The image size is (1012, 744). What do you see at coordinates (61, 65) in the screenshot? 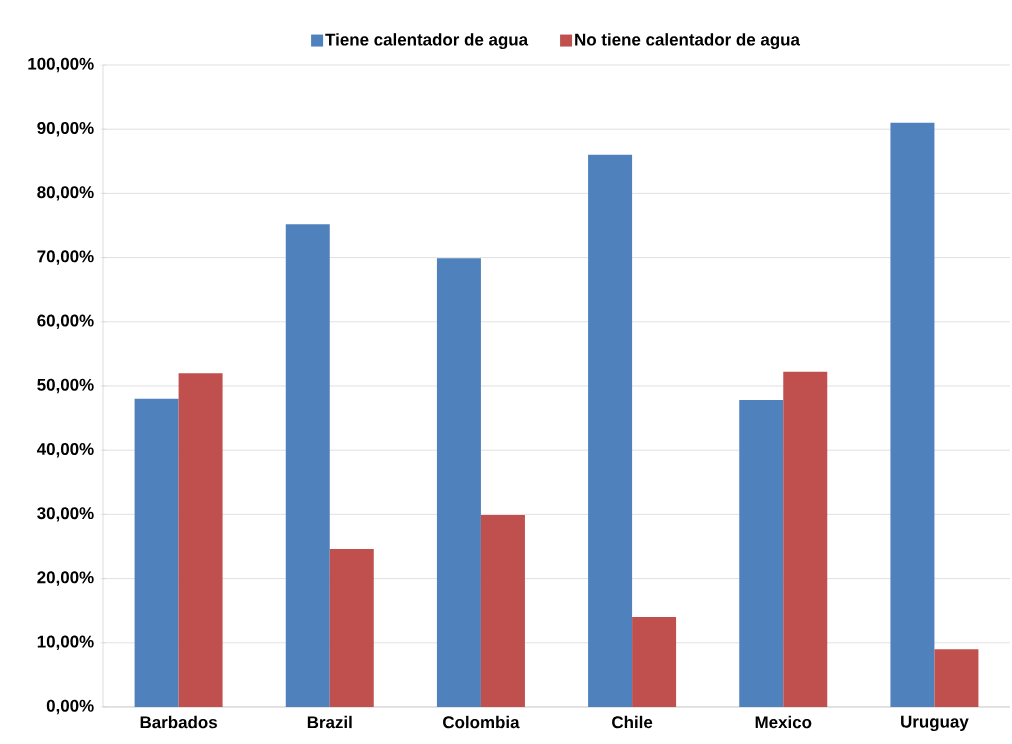
I see `y-tick-label: 100,00%` at bounding box center [61, 65].